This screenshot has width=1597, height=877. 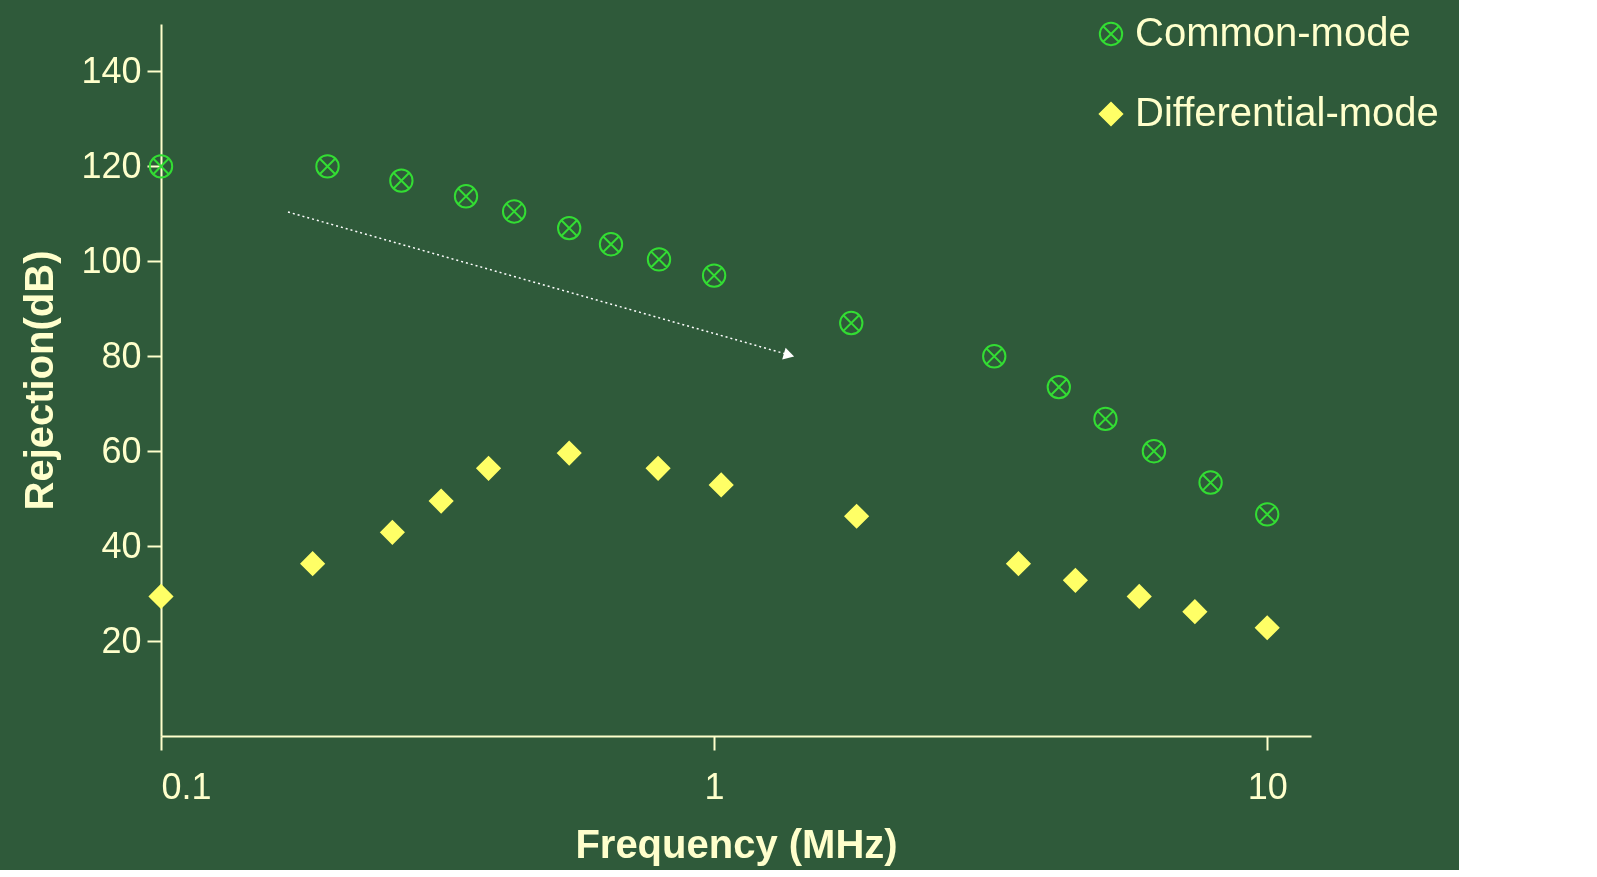 I want to click on y-tick-label: 60, so click(x=121, y=450).